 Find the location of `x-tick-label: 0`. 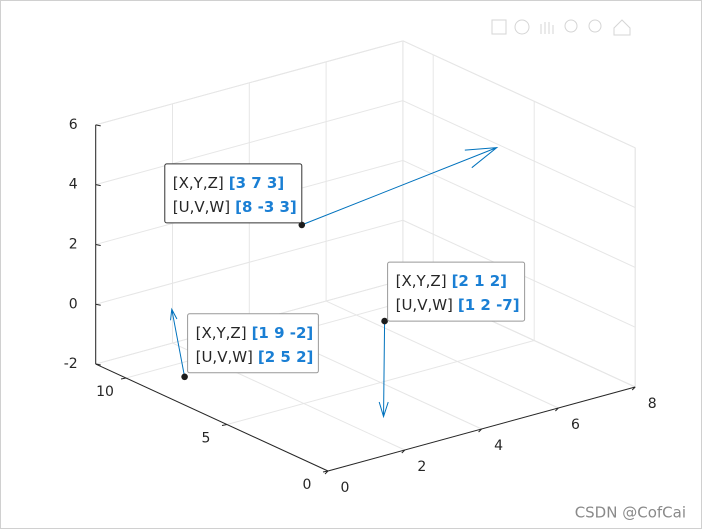

x-tick-label: 0 is located at coordinates (345, 488).